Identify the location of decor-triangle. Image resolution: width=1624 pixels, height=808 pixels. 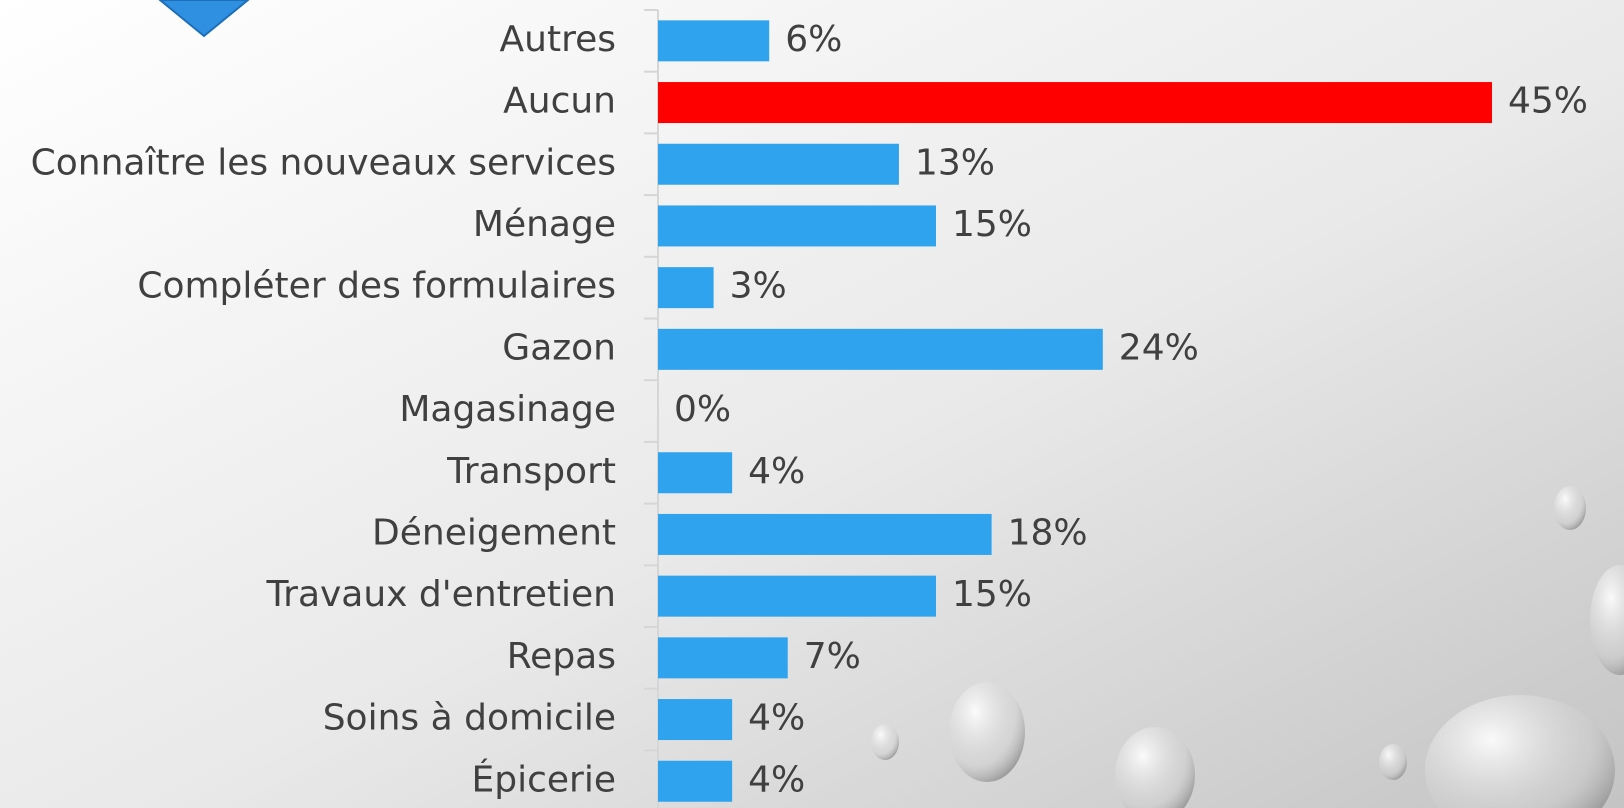
(204, 19).